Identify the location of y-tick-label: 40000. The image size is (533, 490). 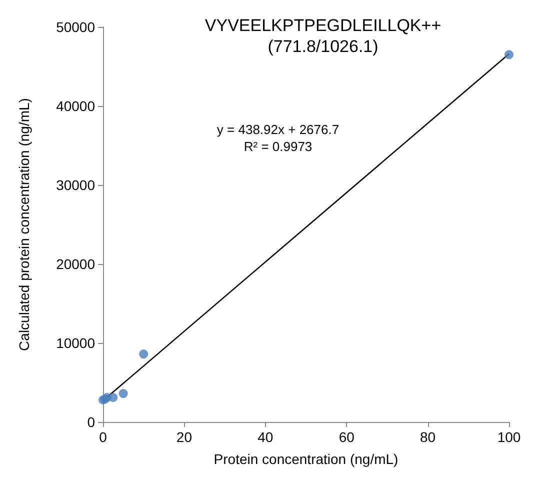
(76, 106).